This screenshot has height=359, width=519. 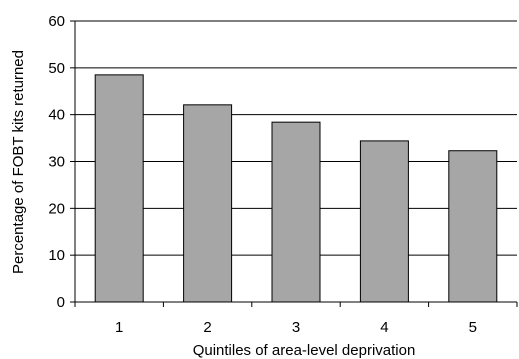 What do you see at coordinates (119, 327) in the screenshot?
I see `x-tick-label: 1` at bounding box center [119, 327].